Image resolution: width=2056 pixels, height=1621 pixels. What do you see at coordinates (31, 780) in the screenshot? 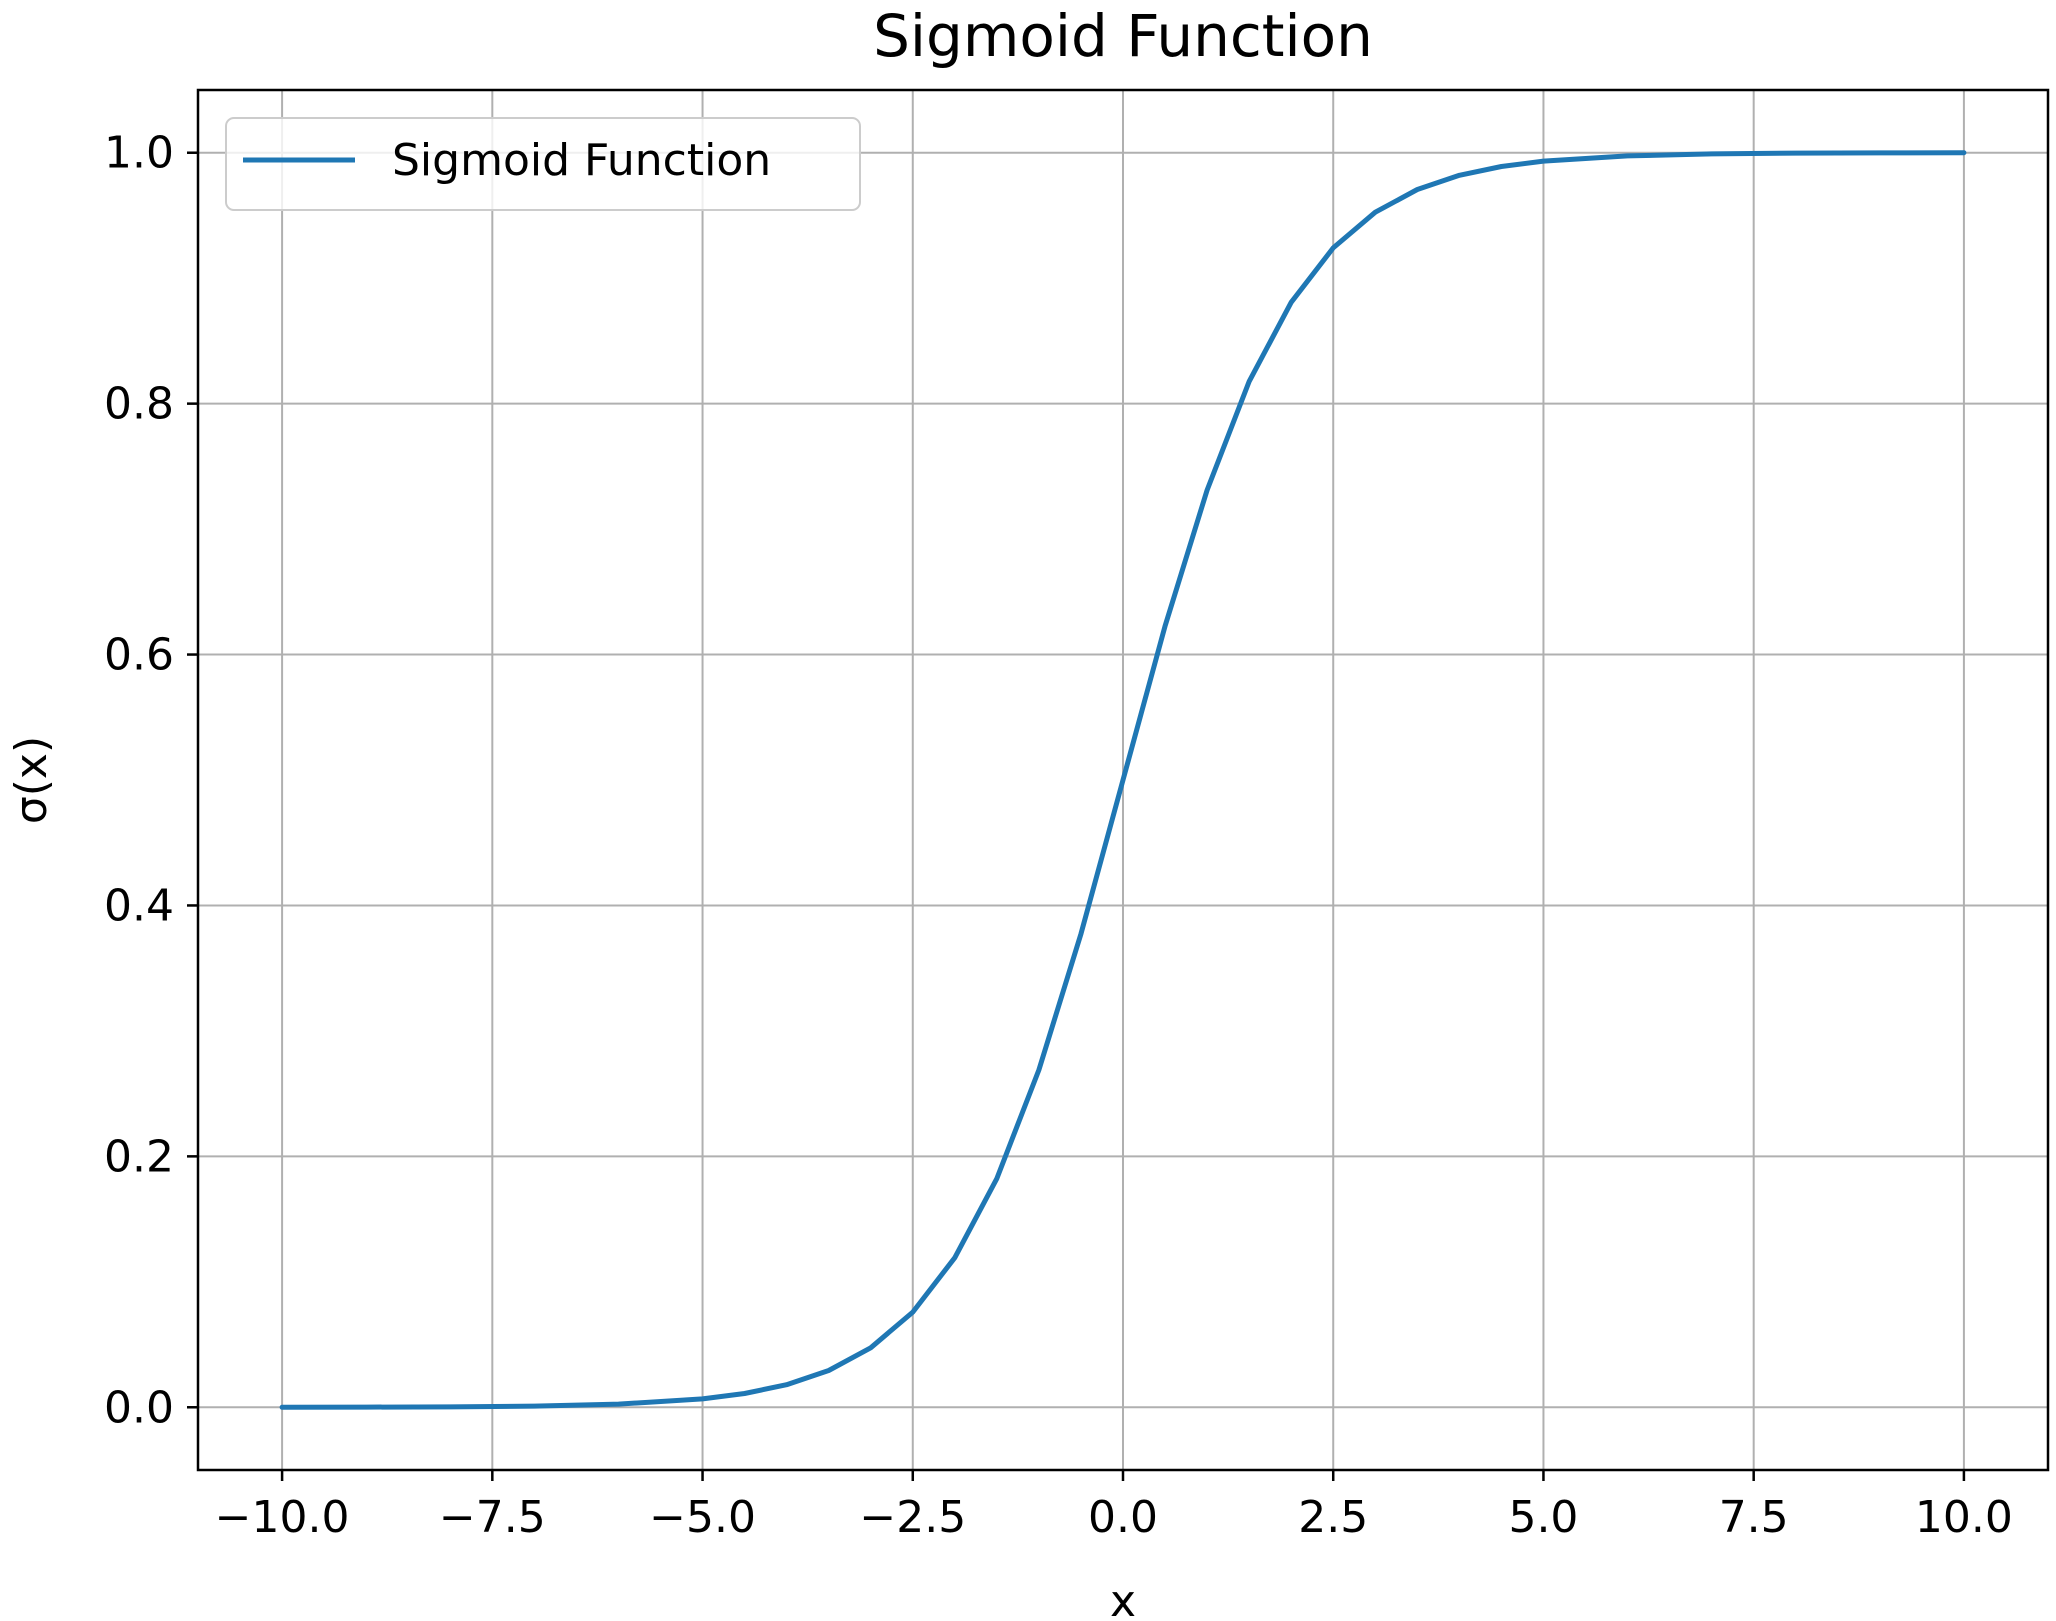
I see `y-axis-label: σ(x)` at bounding box center [31, 780].